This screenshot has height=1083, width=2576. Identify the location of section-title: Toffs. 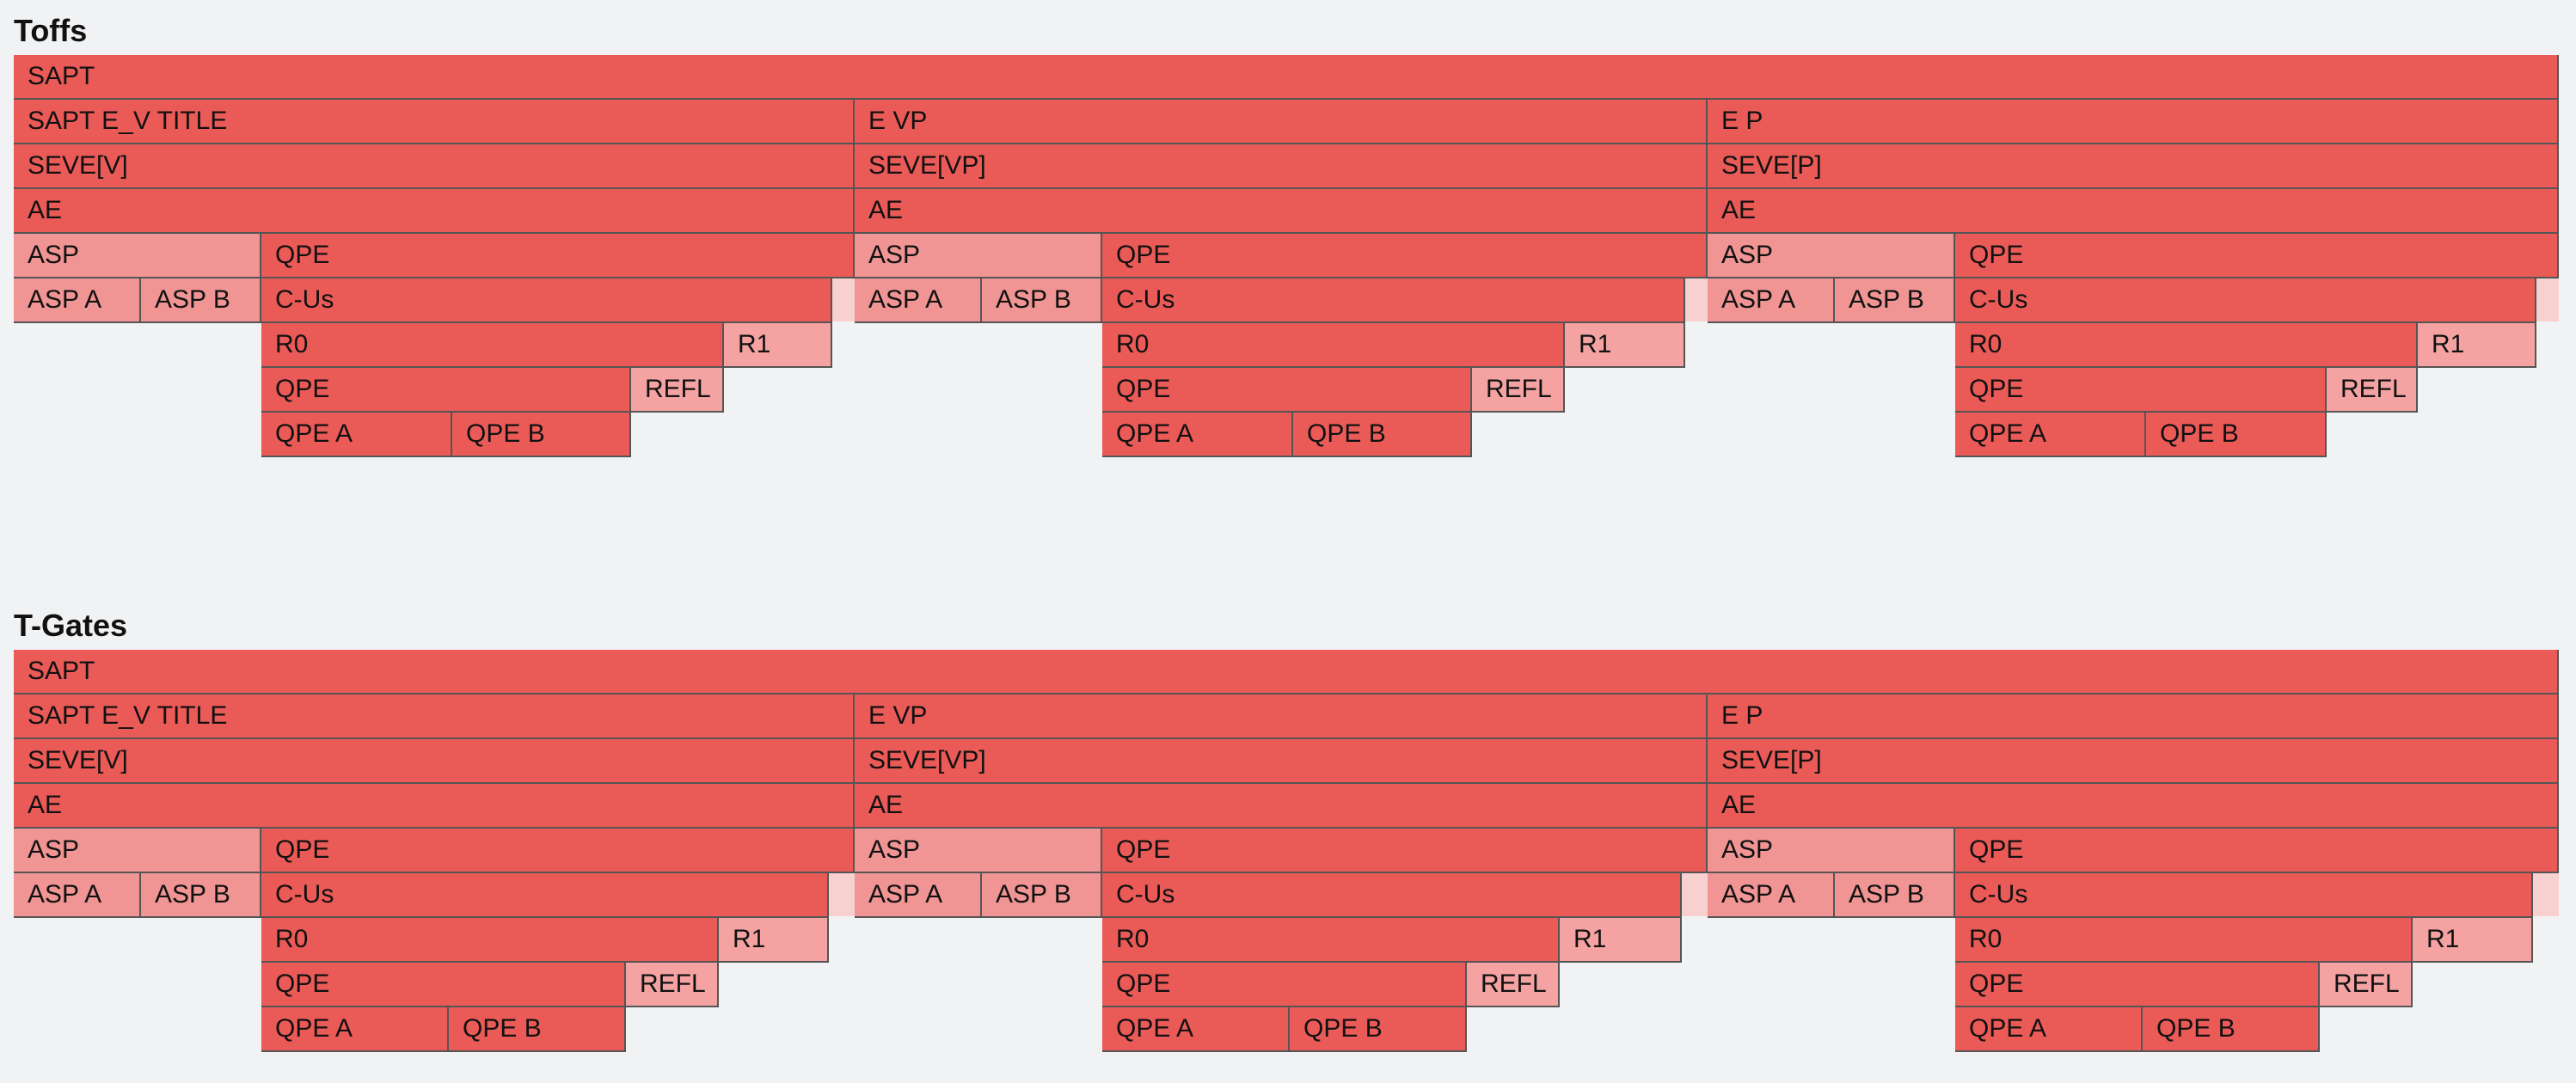
(51, 31).